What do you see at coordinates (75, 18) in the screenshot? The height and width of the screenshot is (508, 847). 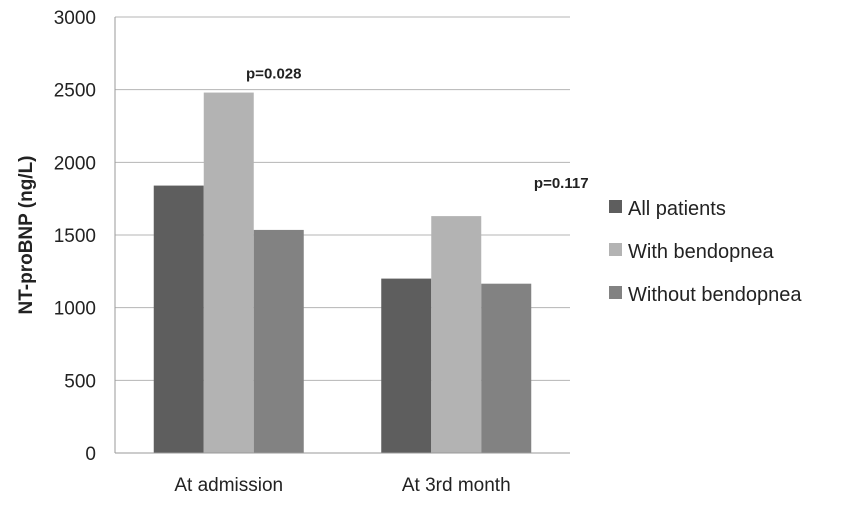 I see `y-tick-label: 3000` at bounding box center [75, 18].